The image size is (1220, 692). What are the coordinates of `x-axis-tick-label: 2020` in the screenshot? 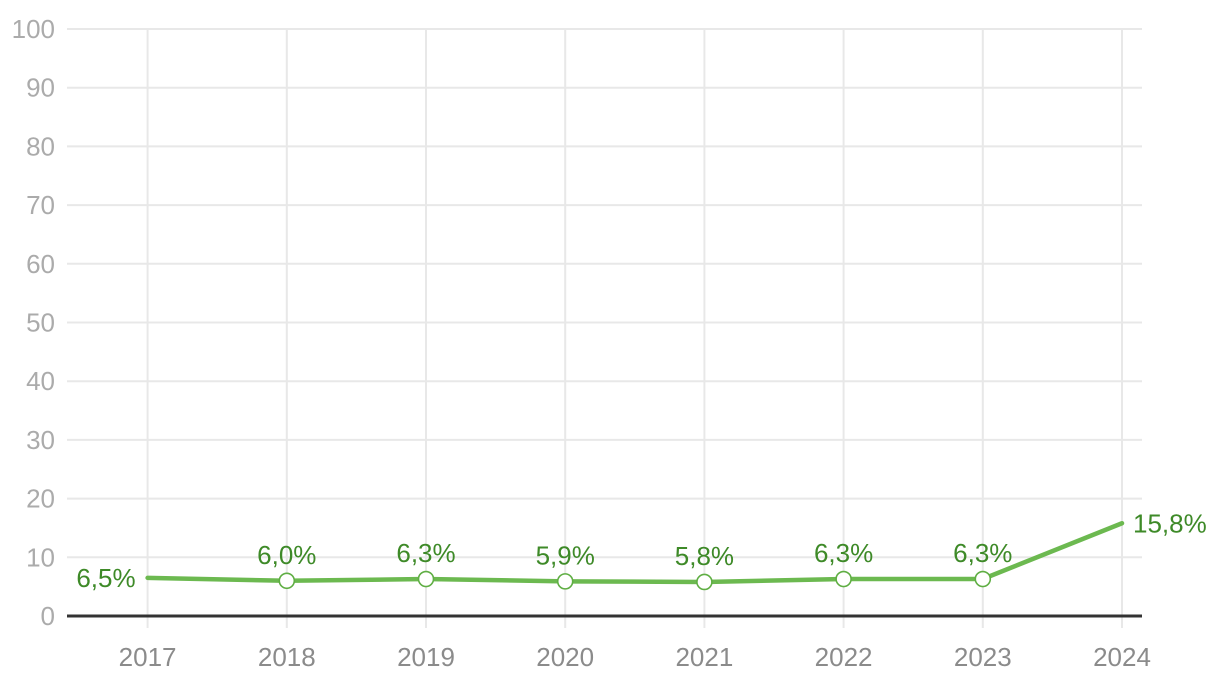 It's located at (565, 657).